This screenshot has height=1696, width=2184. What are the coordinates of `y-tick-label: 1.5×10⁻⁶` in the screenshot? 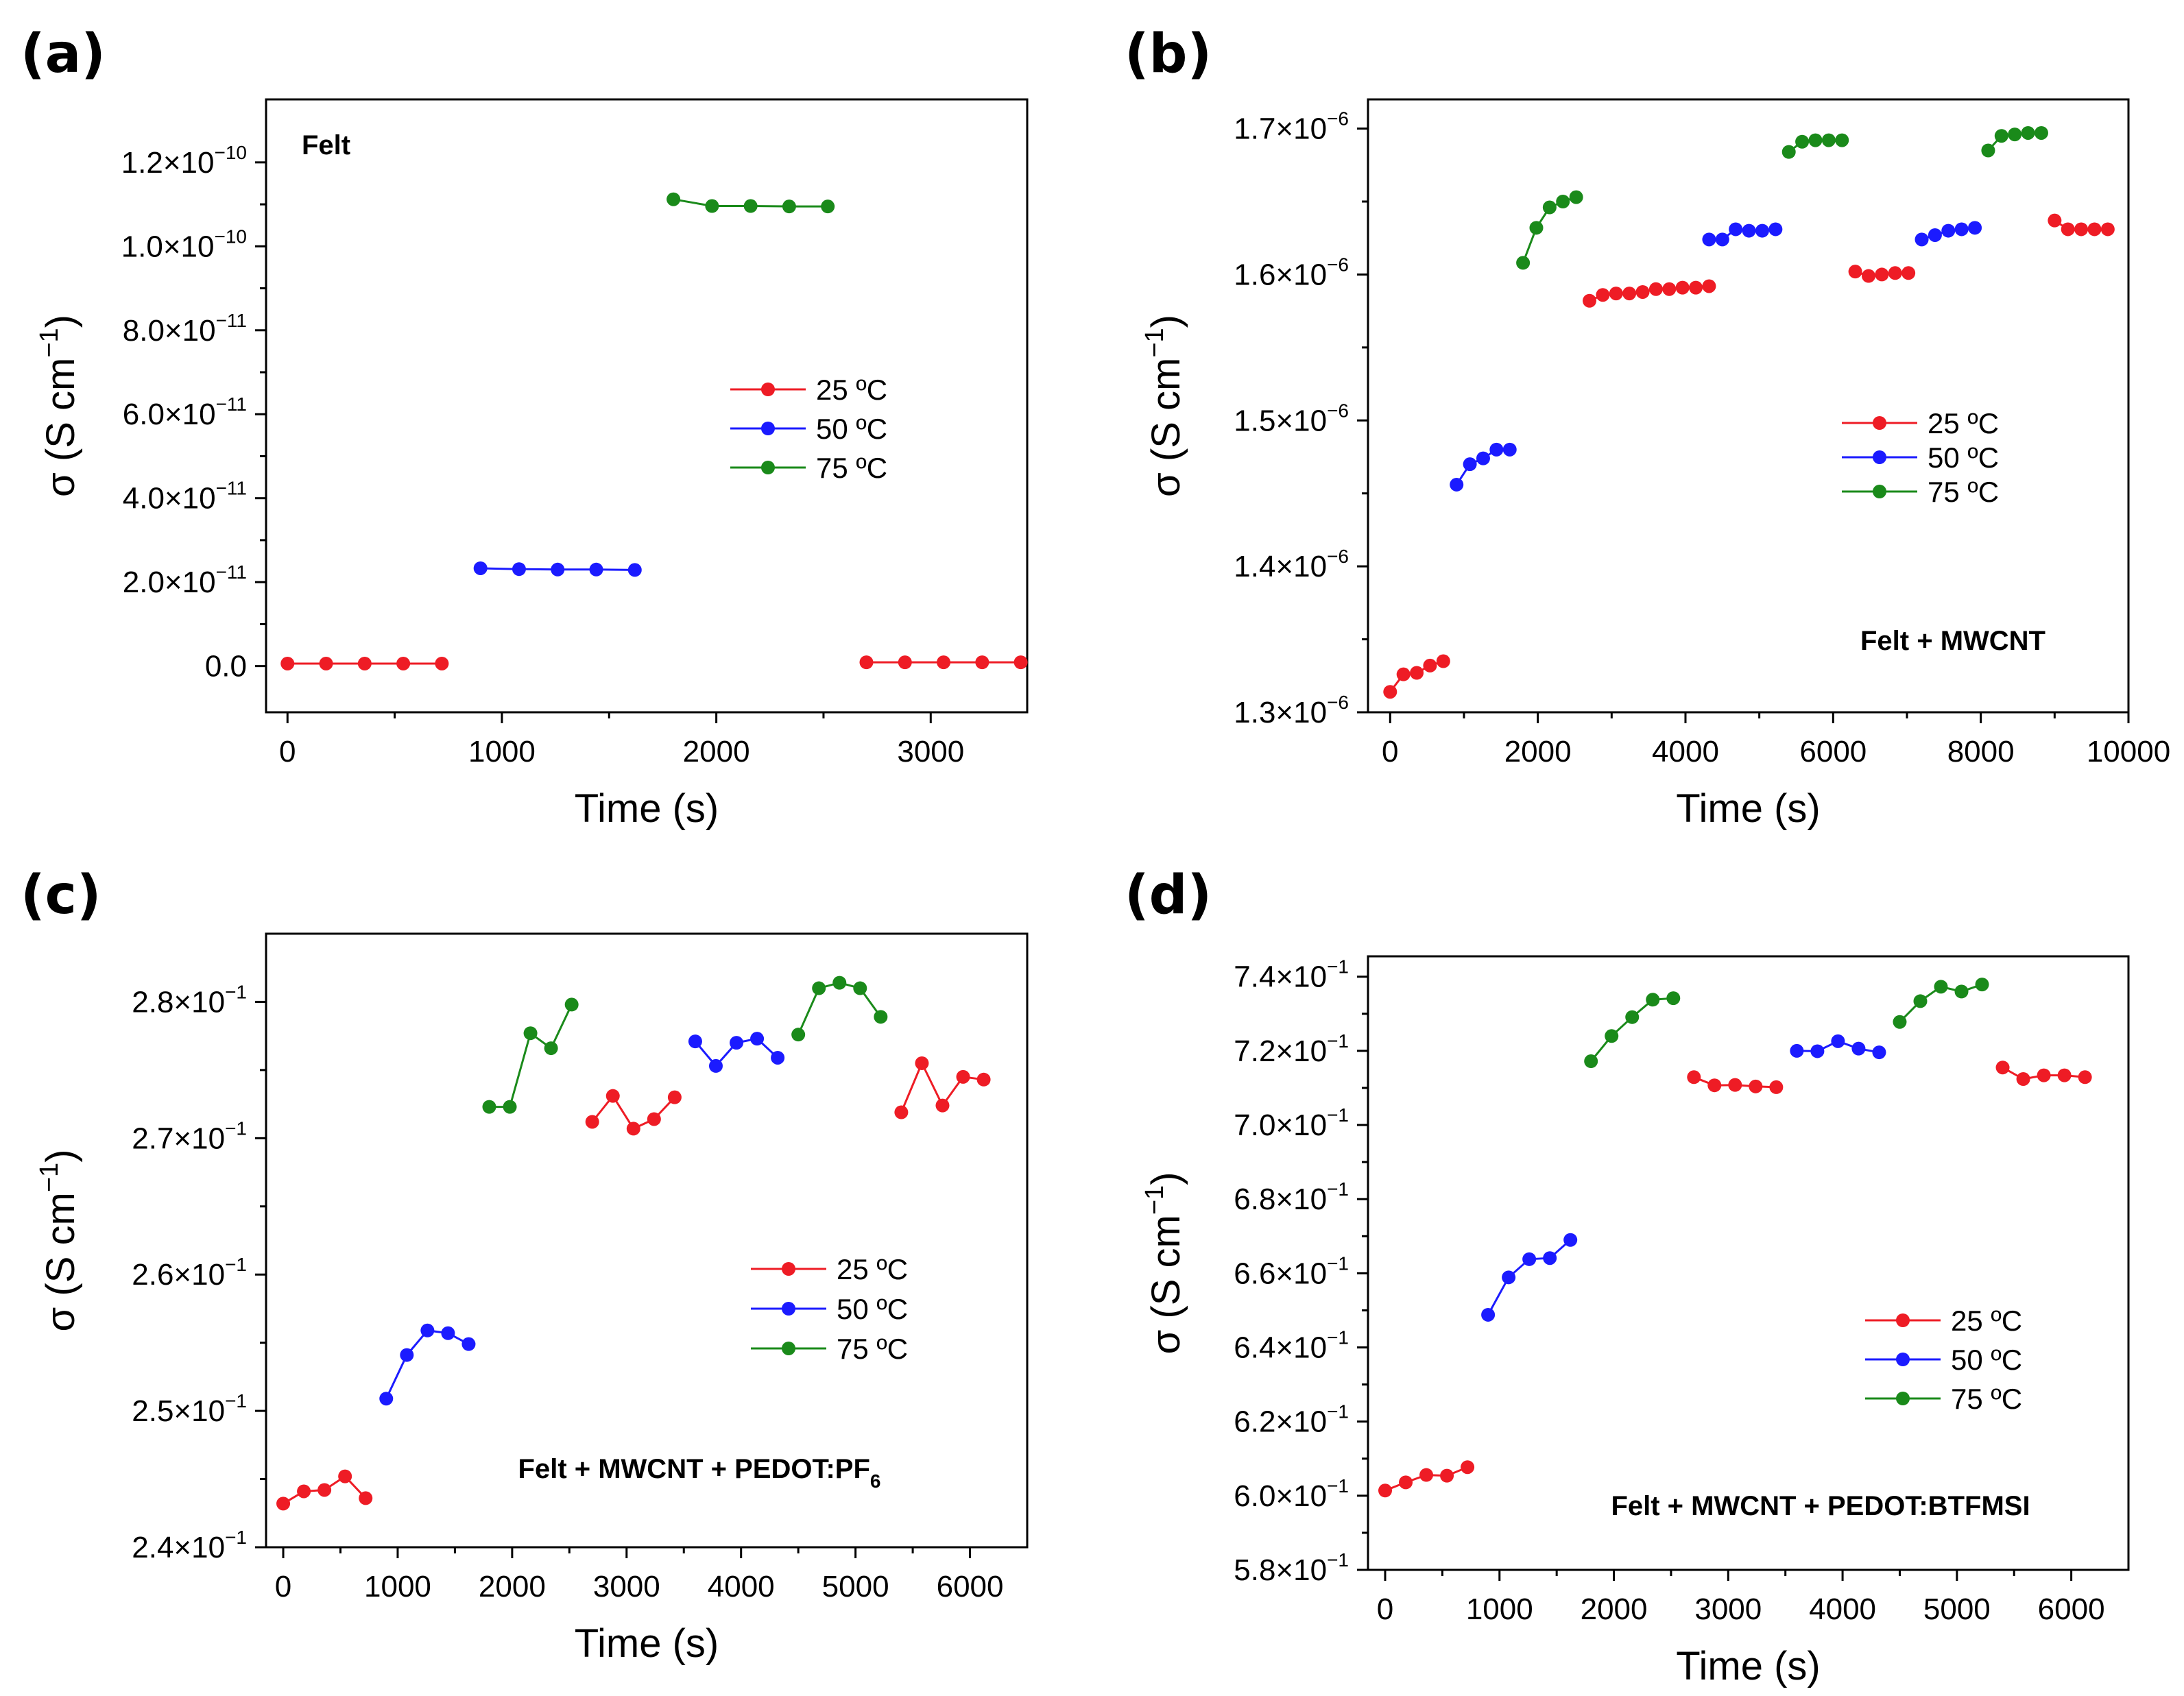 It's located at (1291, 418).